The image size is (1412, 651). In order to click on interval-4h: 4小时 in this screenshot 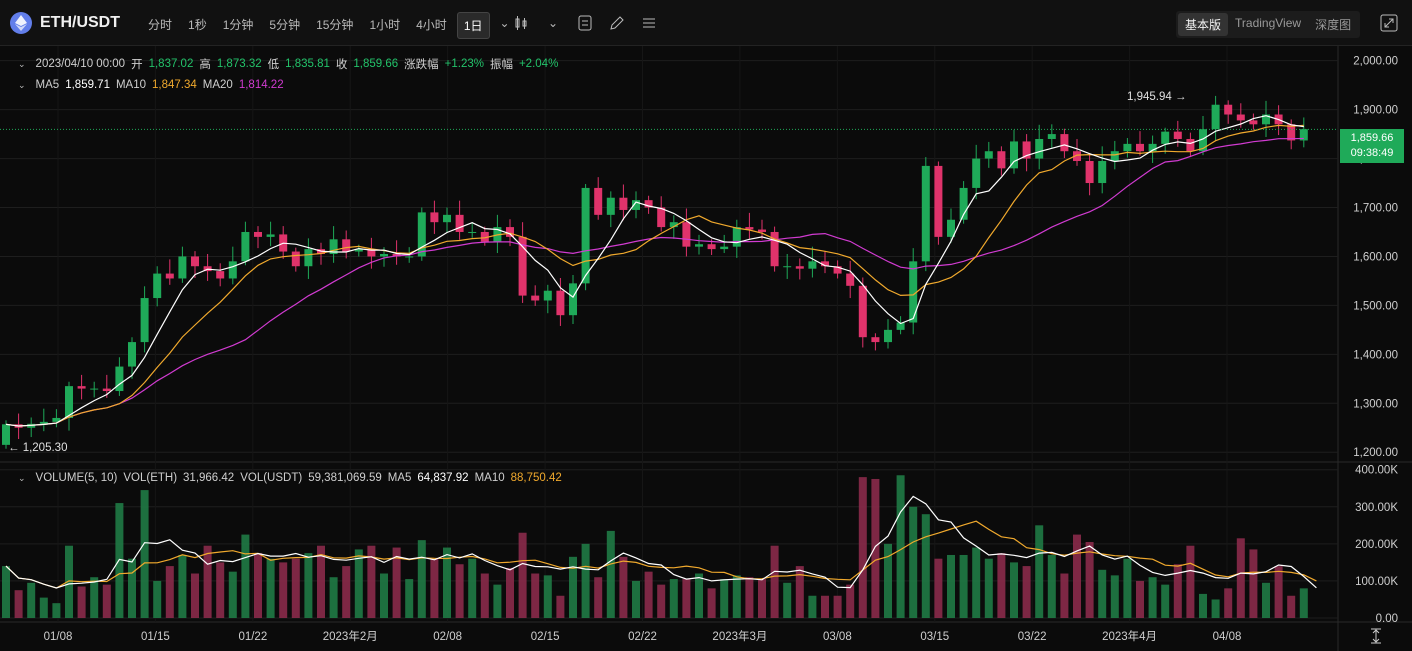, I will do `click(431, 25)`.